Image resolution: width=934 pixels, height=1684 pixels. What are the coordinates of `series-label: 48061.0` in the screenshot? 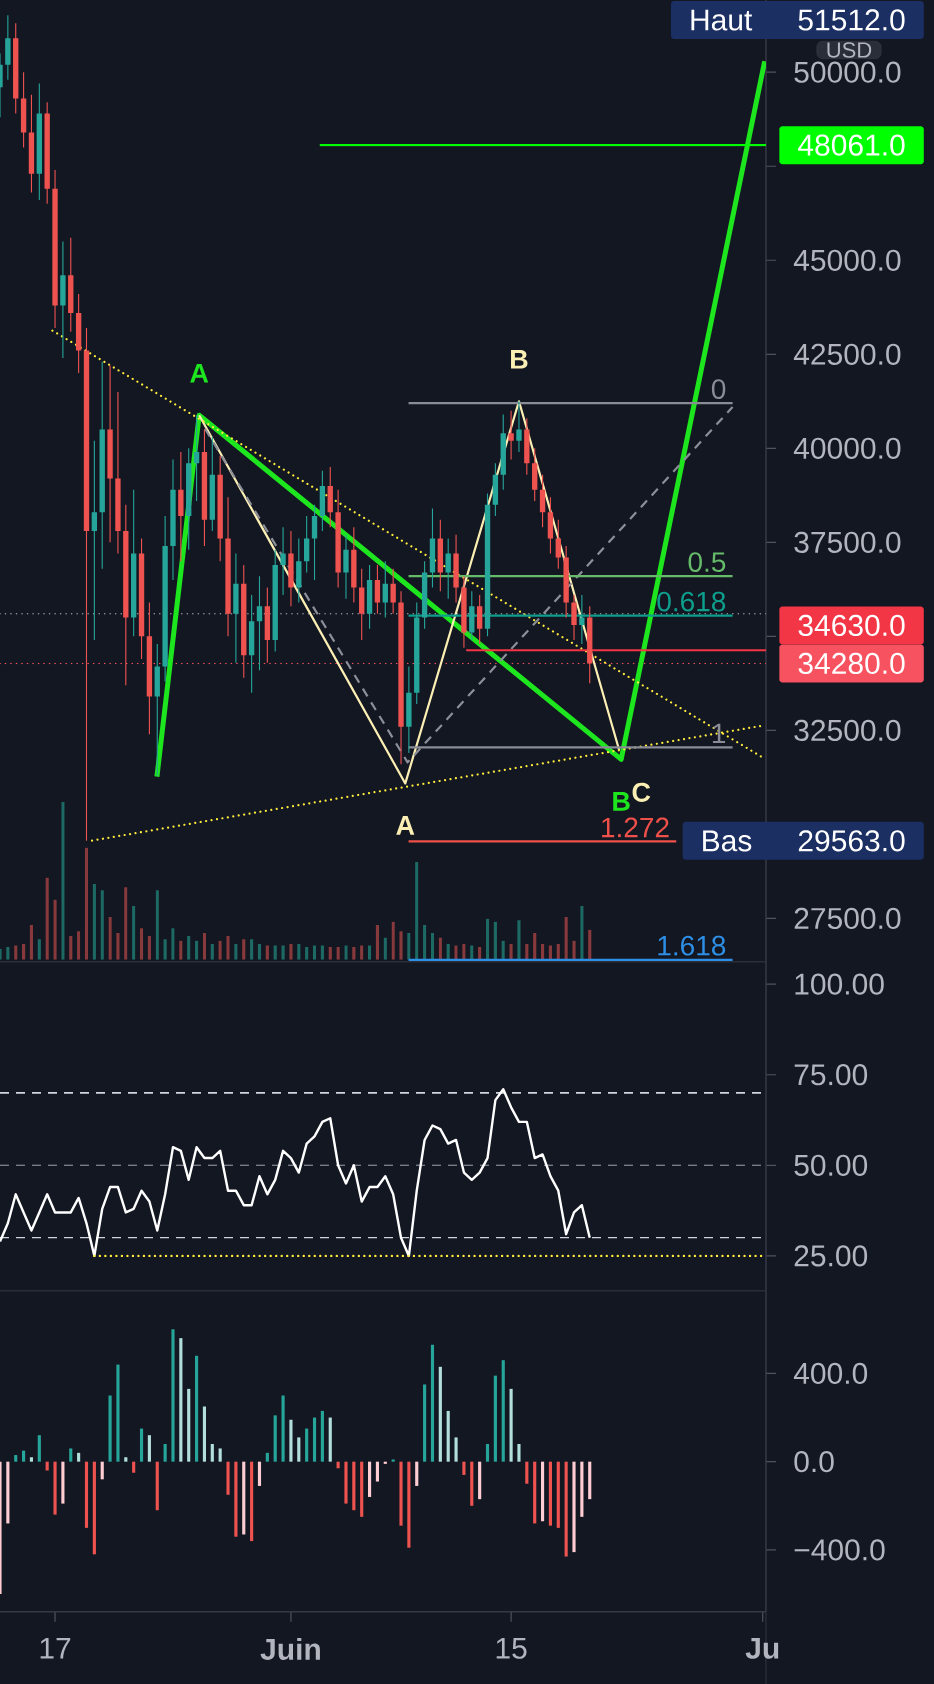 It's located at (851, 145).